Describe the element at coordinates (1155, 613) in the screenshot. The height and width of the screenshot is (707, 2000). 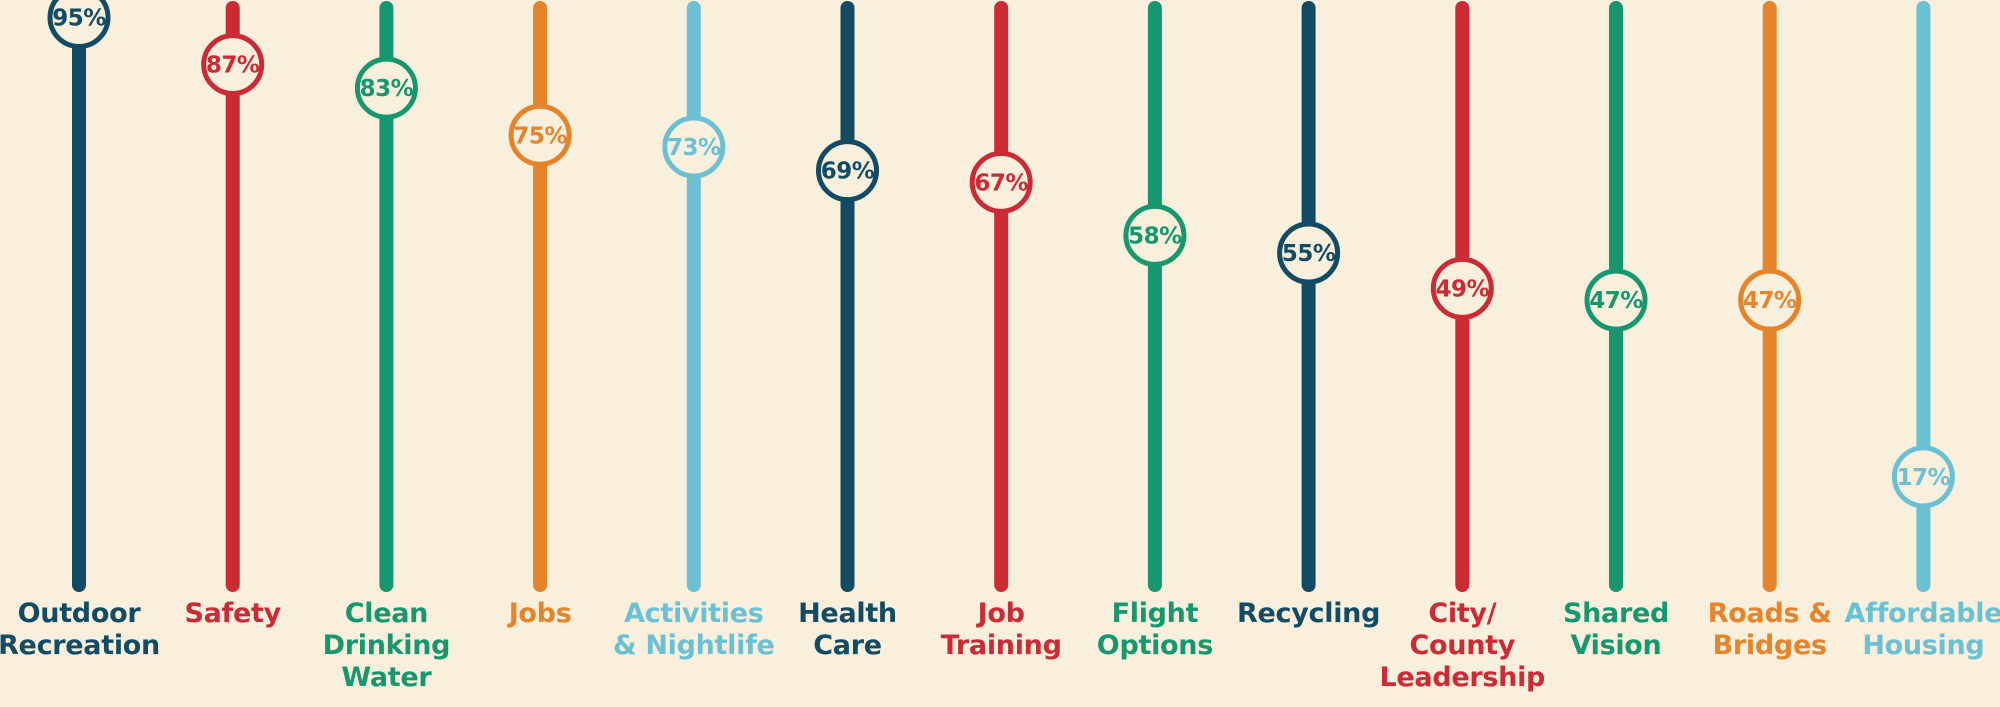
I see `category-label-line: Flight` at that location.